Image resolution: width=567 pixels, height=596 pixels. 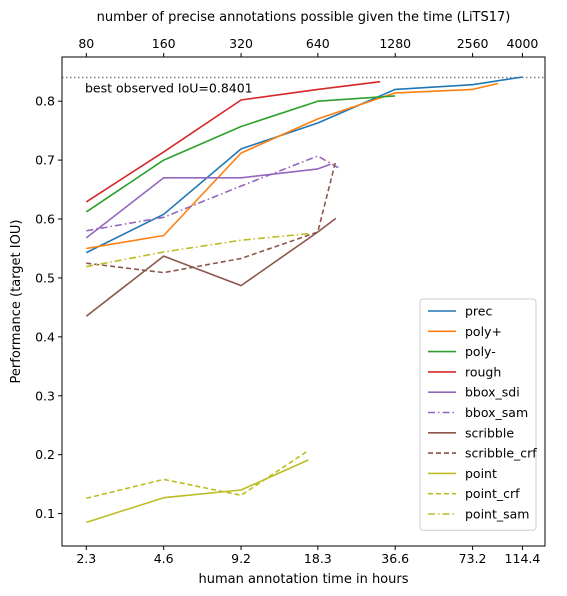 I want to click on x-tick-label: 73.2, so click(x=473, y=558).